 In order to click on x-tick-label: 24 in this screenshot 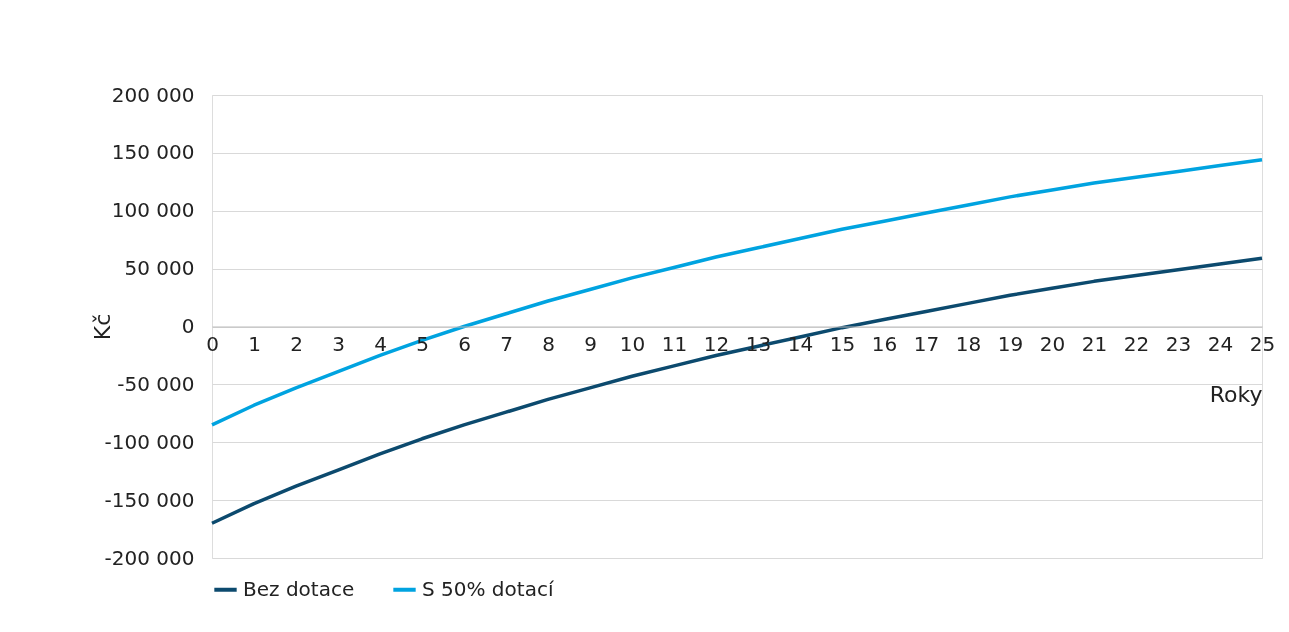, I will do `click(1220, 344)`.